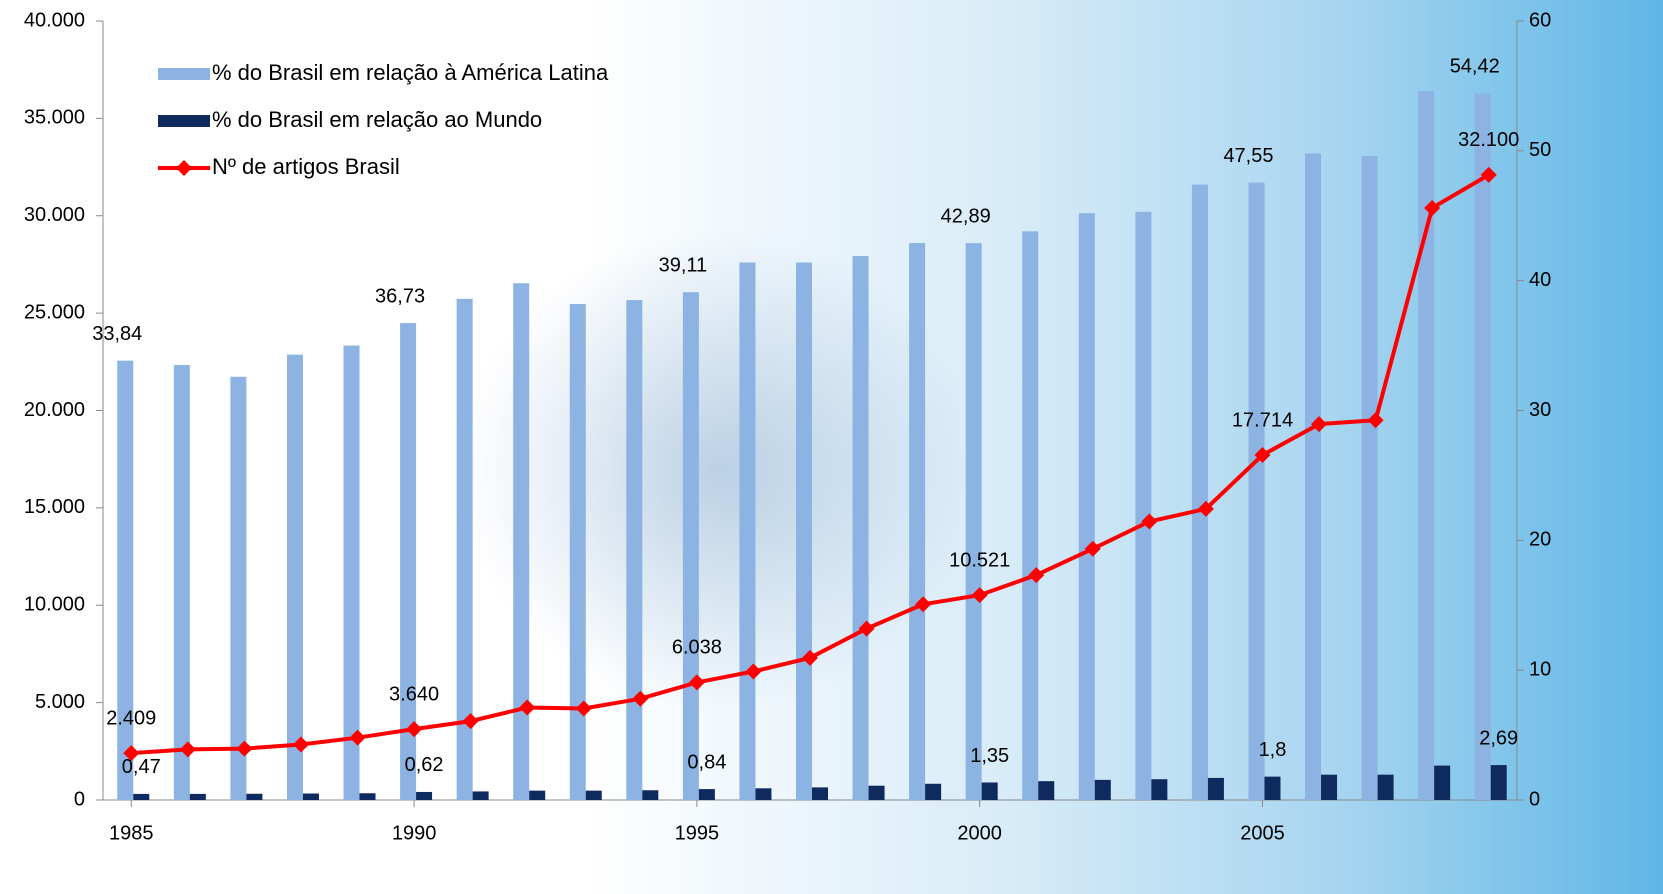  What do you see at coordinates (424, 765) in the screenshot?
I see `bar-label: 0,62` at bounding box center [424, 765].